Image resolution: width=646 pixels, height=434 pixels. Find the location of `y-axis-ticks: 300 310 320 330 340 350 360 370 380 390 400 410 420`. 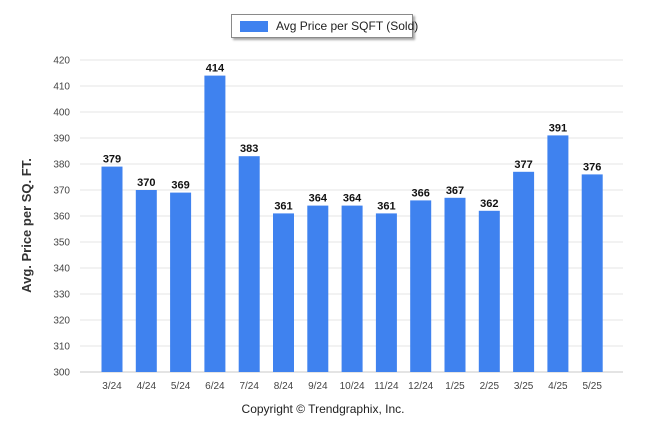

y-axis-ticks: 300 310 320 330 340 350 360 370 380 390 400 410 420 is located at coordinates (61, 217).